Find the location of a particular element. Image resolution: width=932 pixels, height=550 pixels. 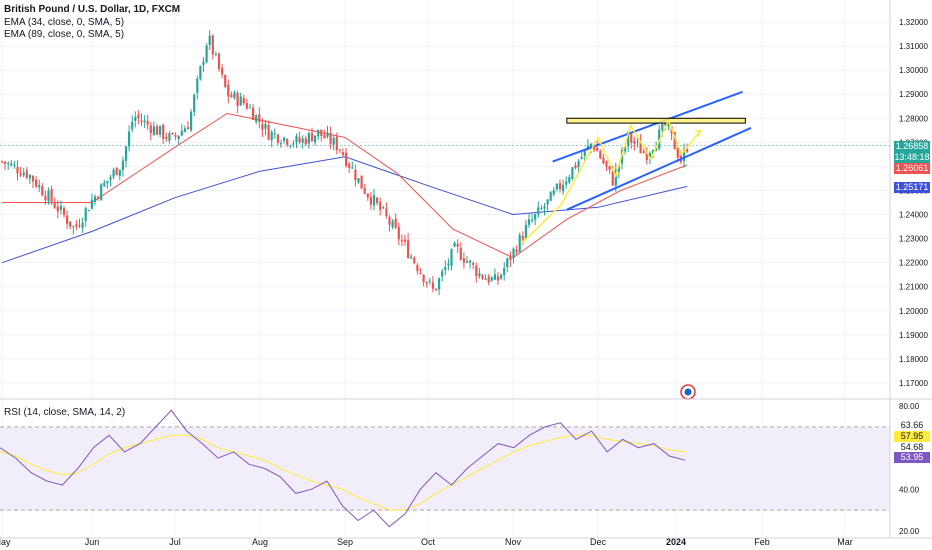

time-tick-label: Mar is located at coordinates (845, 542).